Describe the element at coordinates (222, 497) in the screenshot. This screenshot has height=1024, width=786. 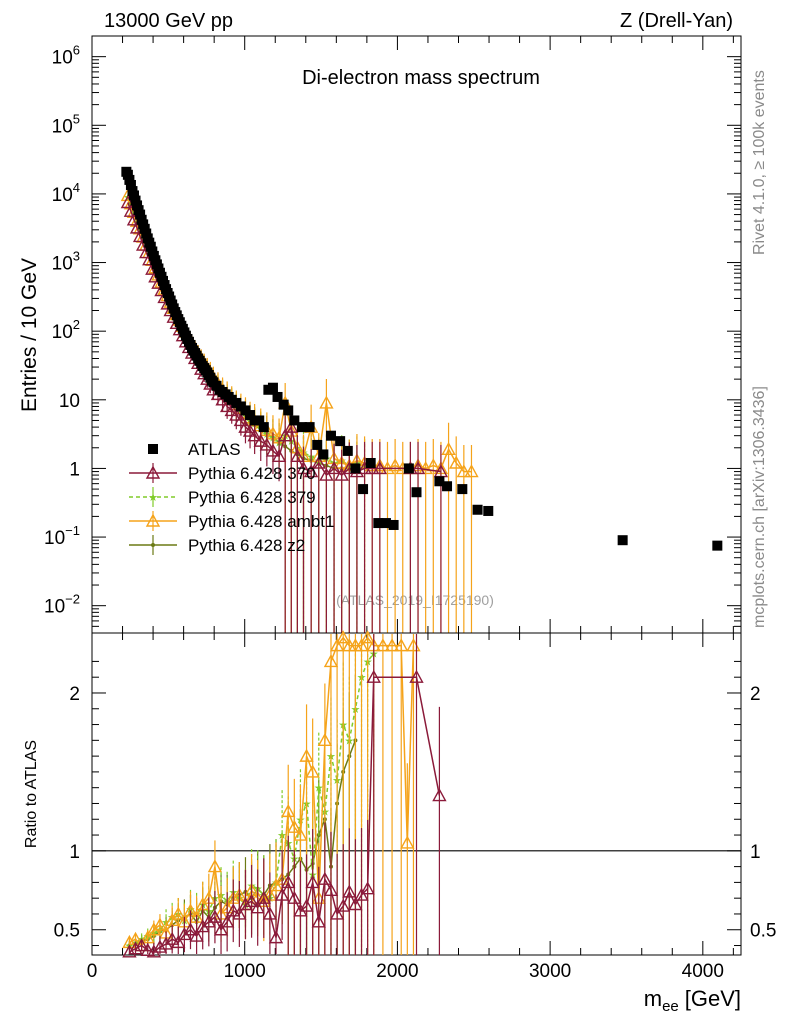
I see `legend-entry: ★ Pythia 6.428 379` at that location.